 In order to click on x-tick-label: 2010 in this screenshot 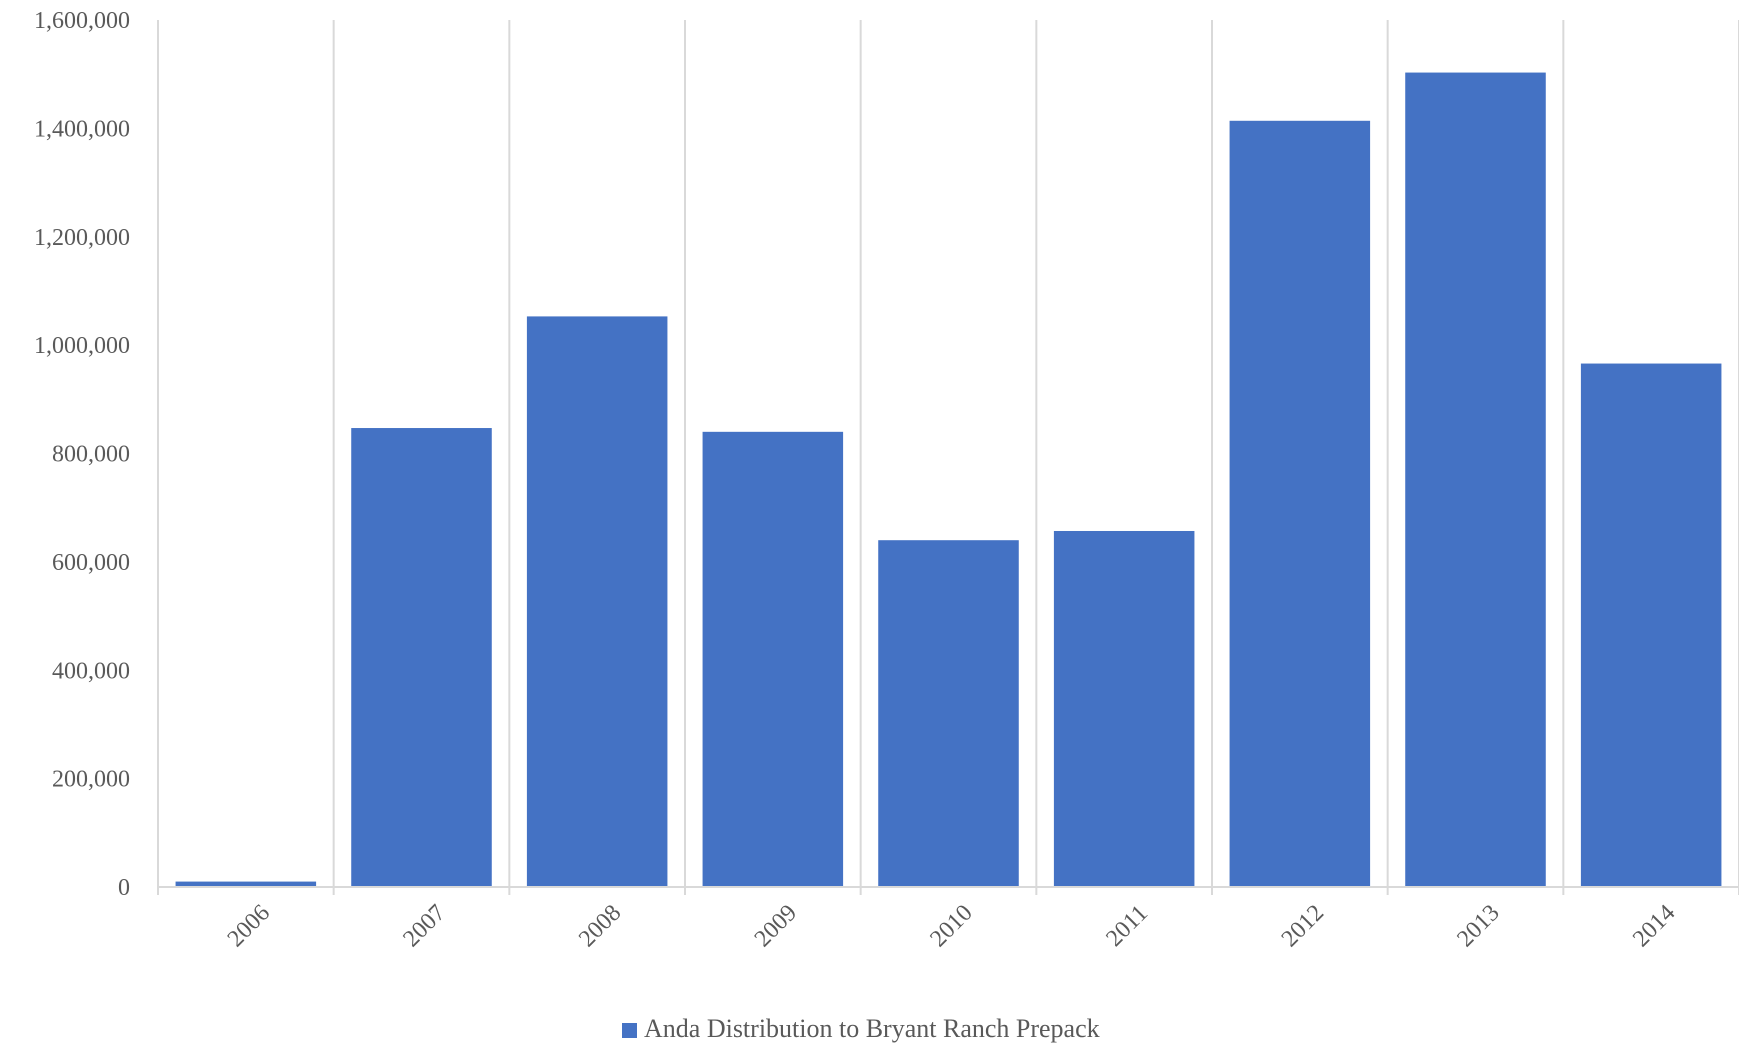, I will do `click(951, 926)`.